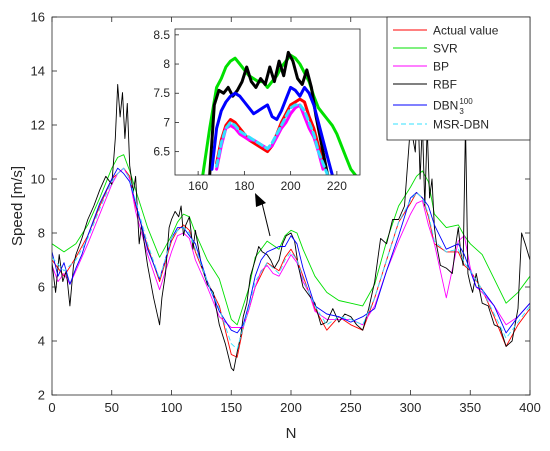 The width and height of the screenshot is (550, 451). I want to click on inset-series-group, so click(279, 112).